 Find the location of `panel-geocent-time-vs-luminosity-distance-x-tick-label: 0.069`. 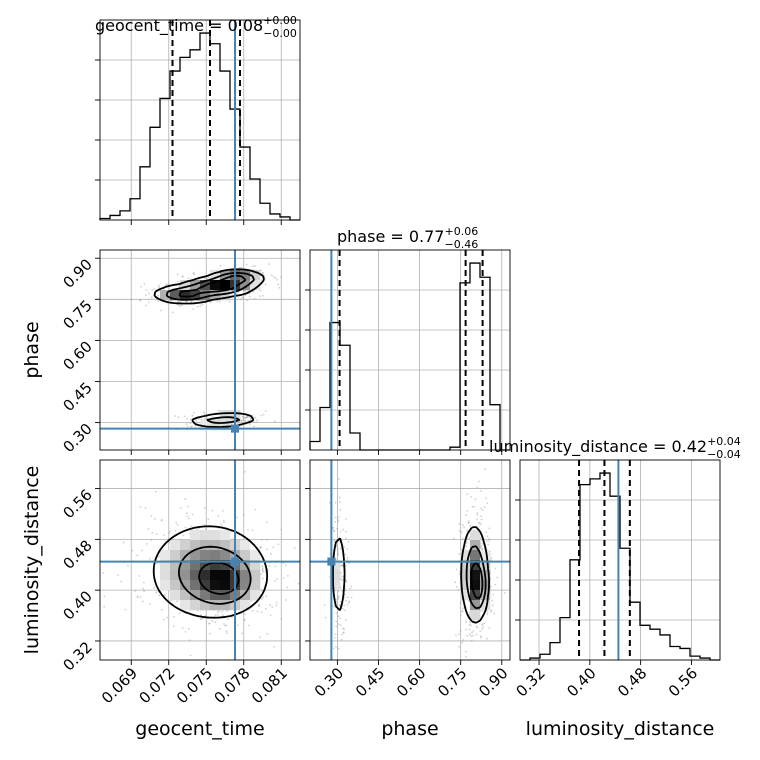

panel-geocent-time-vs-luminosity-distance-x-tick-label: 0.069 is located at coordinates (119, 685).